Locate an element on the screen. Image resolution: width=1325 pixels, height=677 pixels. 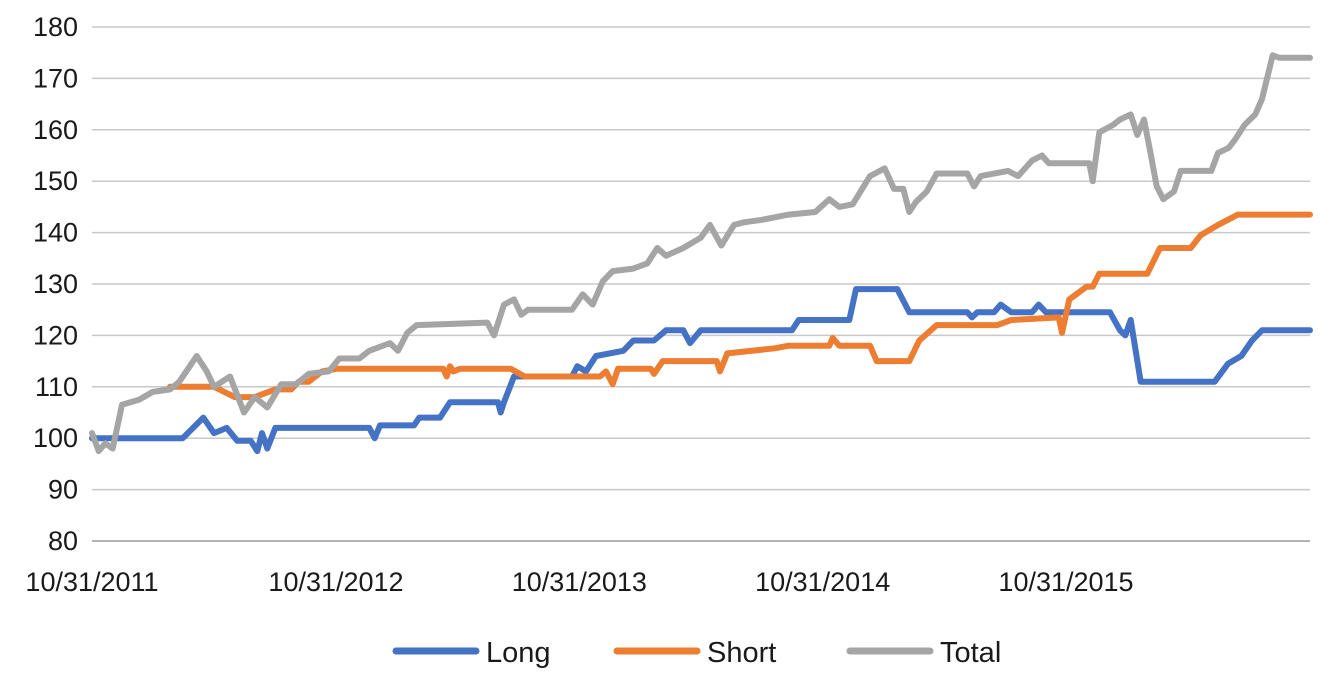
x-tick-label: 10/31/2011 is located at coordinates (91, 582).